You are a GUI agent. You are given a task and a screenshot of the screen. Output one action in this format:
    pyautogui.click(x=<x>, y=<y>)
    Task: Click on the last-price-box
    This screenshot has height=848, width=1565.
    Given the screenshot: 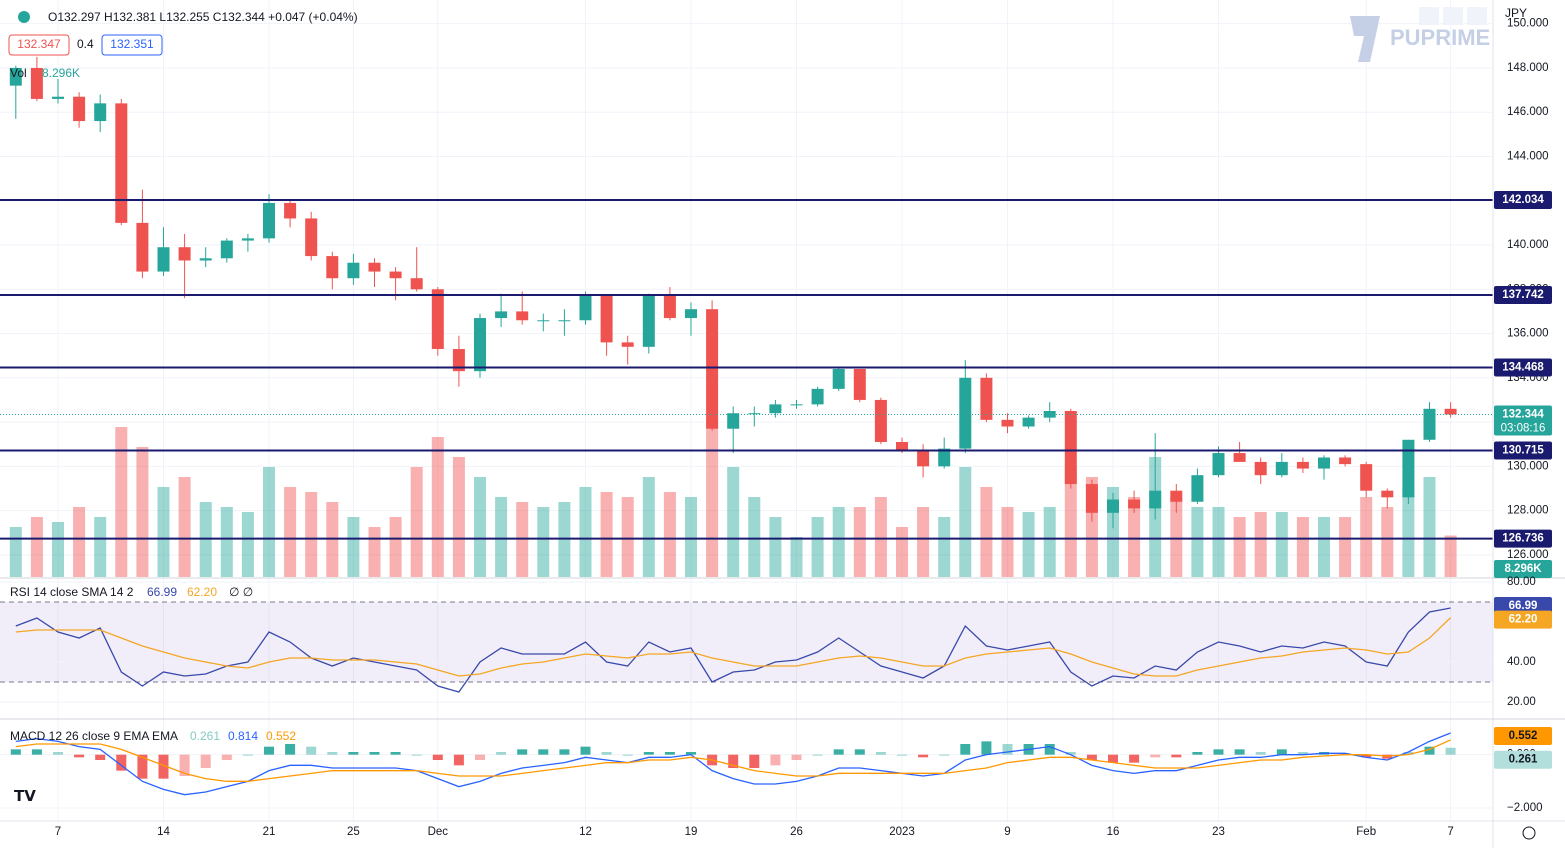 What is the action you would take?
    pyautogui.click(x=1523, y=420)
    